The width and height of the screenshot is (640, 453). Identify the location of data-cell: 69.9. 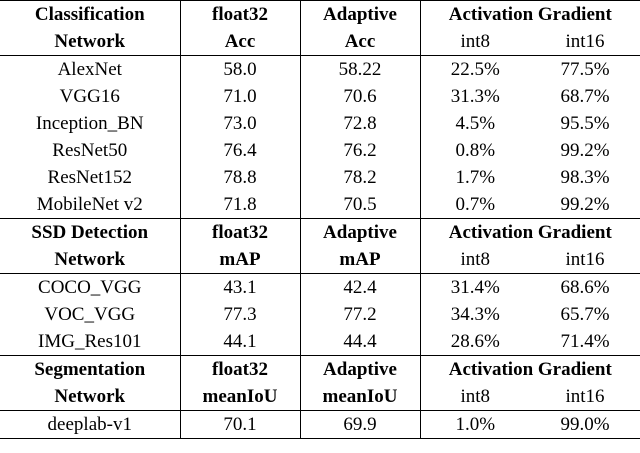
(360, 424).